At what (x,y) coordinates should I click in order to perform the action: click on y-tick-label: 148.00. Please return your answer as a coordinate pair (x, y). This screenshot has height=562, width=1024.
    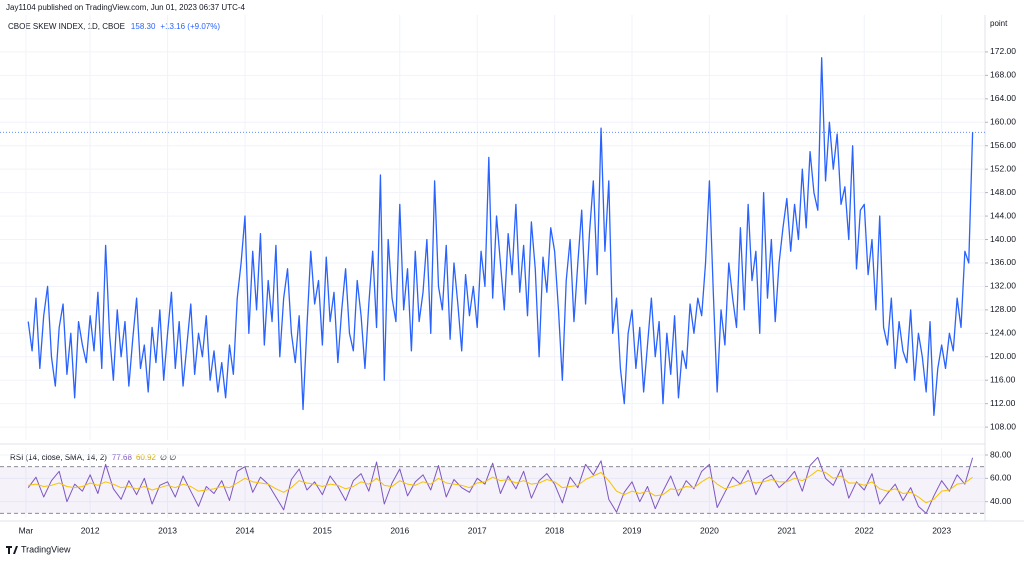
    Looking at the image, I should click on (1003, 192).